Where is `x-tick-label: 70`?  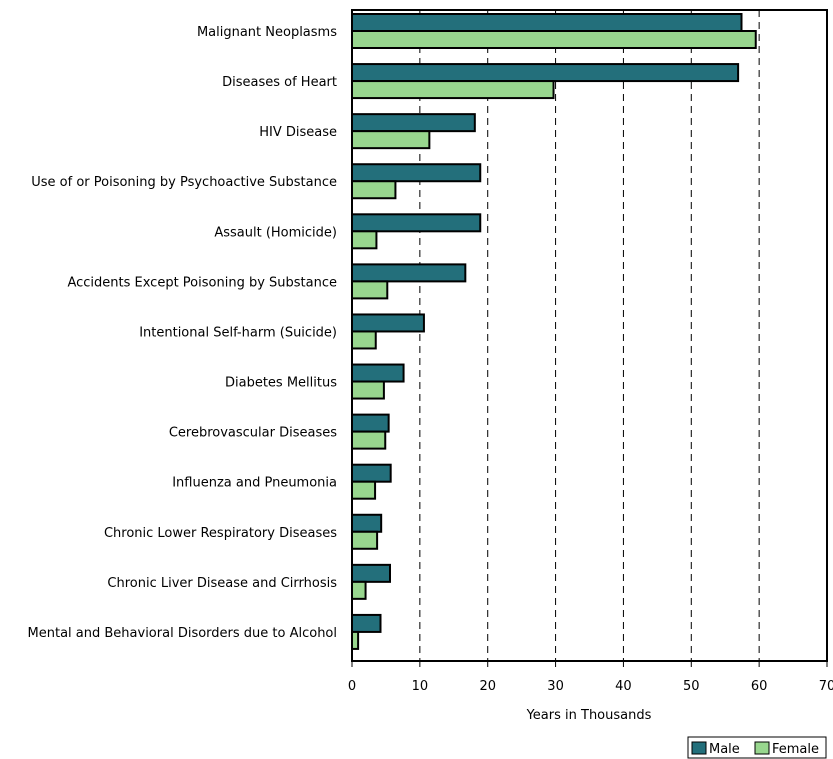 x-tick-label: 70 is located at coordinates (826, 686).